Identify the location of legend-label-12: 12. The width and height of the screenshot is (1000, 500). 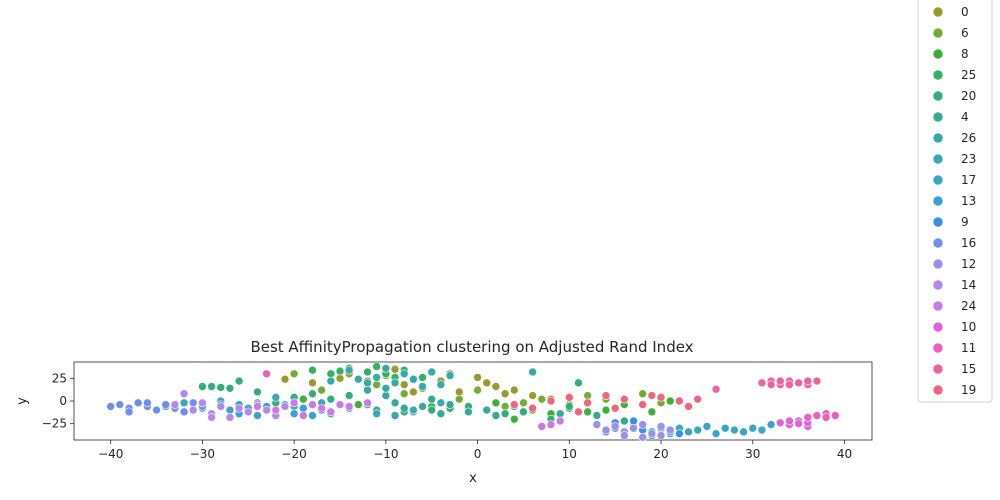
(968, 264).